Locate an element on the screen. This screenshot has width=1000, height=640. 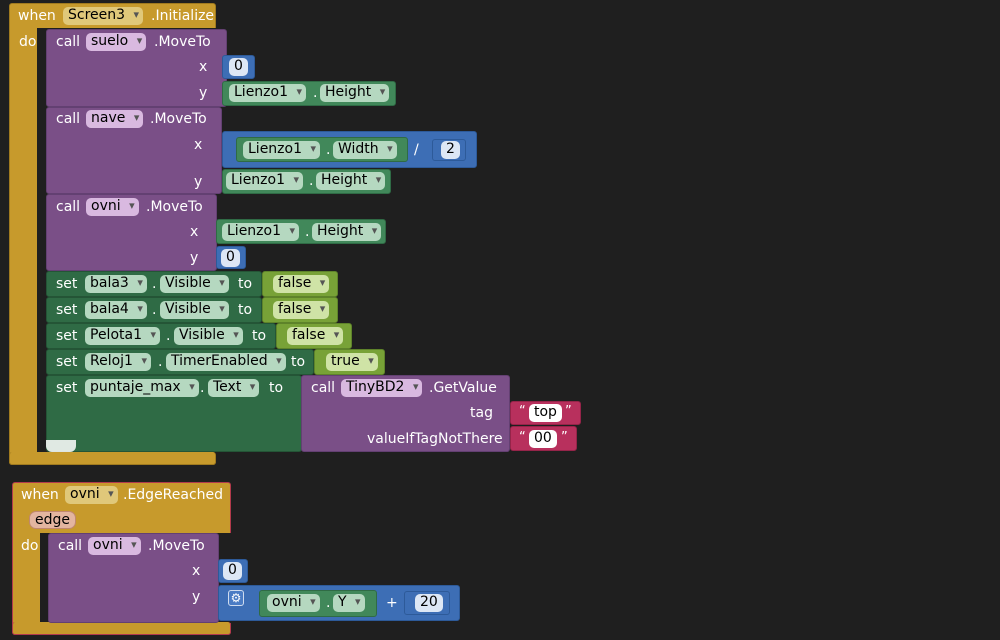
reloj1-component-dropdown: Reloj1 is located at coordinates (118, 362).